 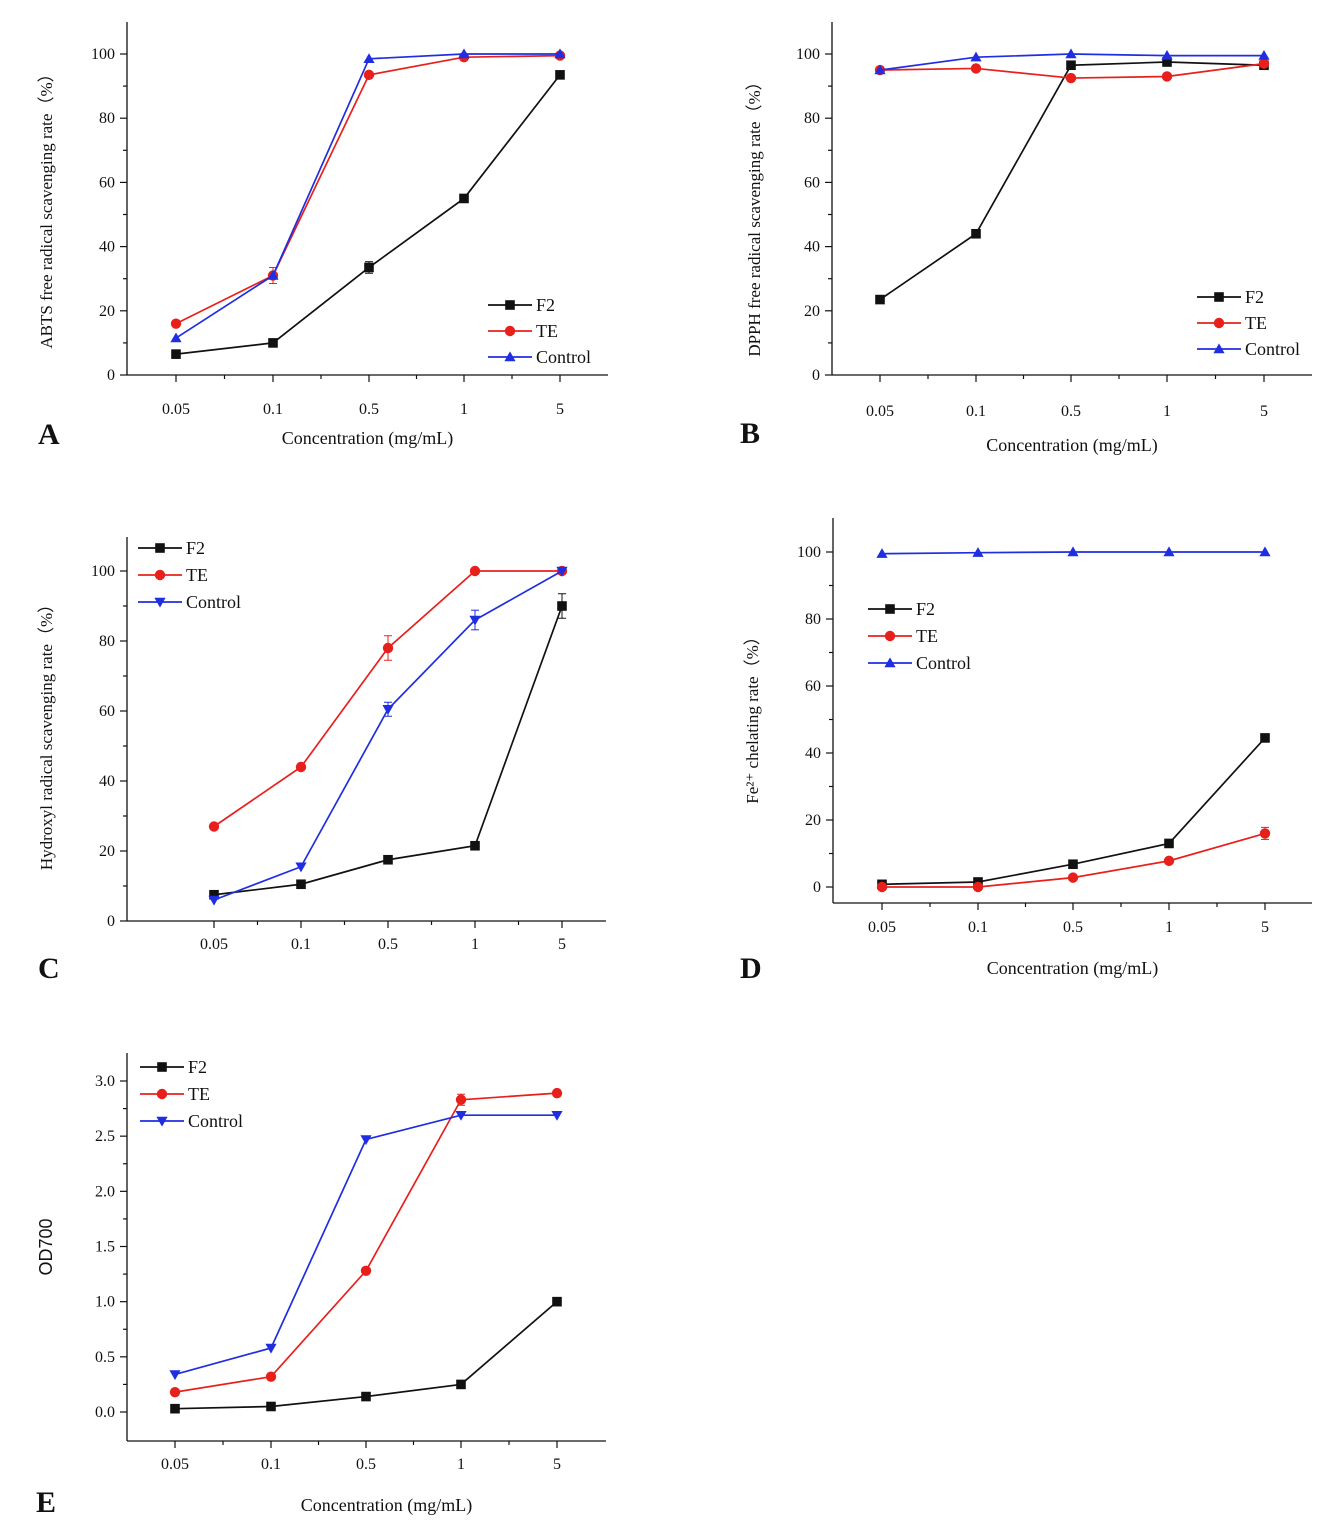 I want to click on panel-e-legend-f2-marker, so click(x=162, y=1067).